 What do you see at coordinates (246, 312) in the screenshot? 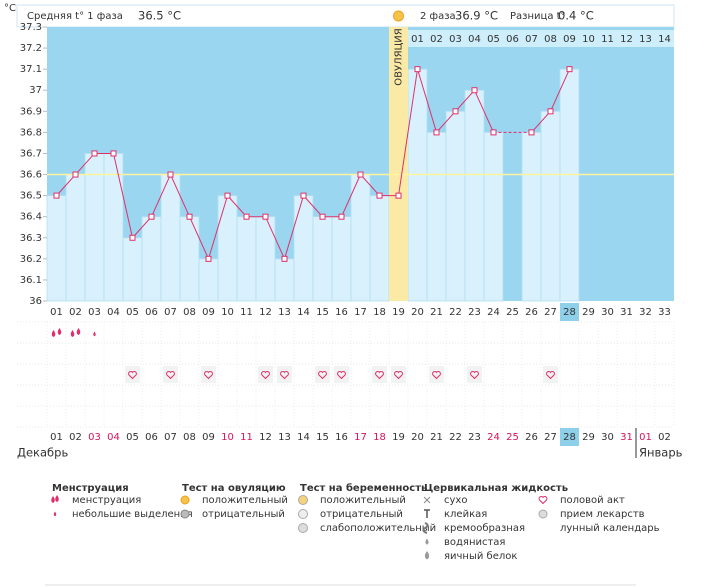
I see `x-tick-label: 11` at bounding box center [246, 312].